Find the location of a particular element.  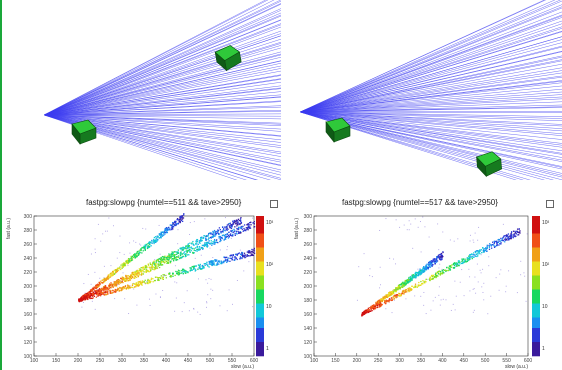

histogram-right-options-box is located at coordinates (550, 204).